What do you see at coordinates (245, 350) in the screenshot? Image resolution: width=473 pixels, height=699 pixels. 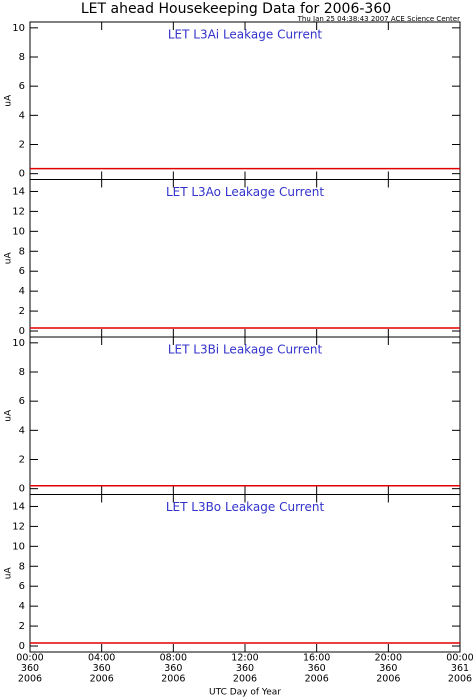 I see `panel-title: LET L3Bi Leakage Current` at bounding box center [245, 350].